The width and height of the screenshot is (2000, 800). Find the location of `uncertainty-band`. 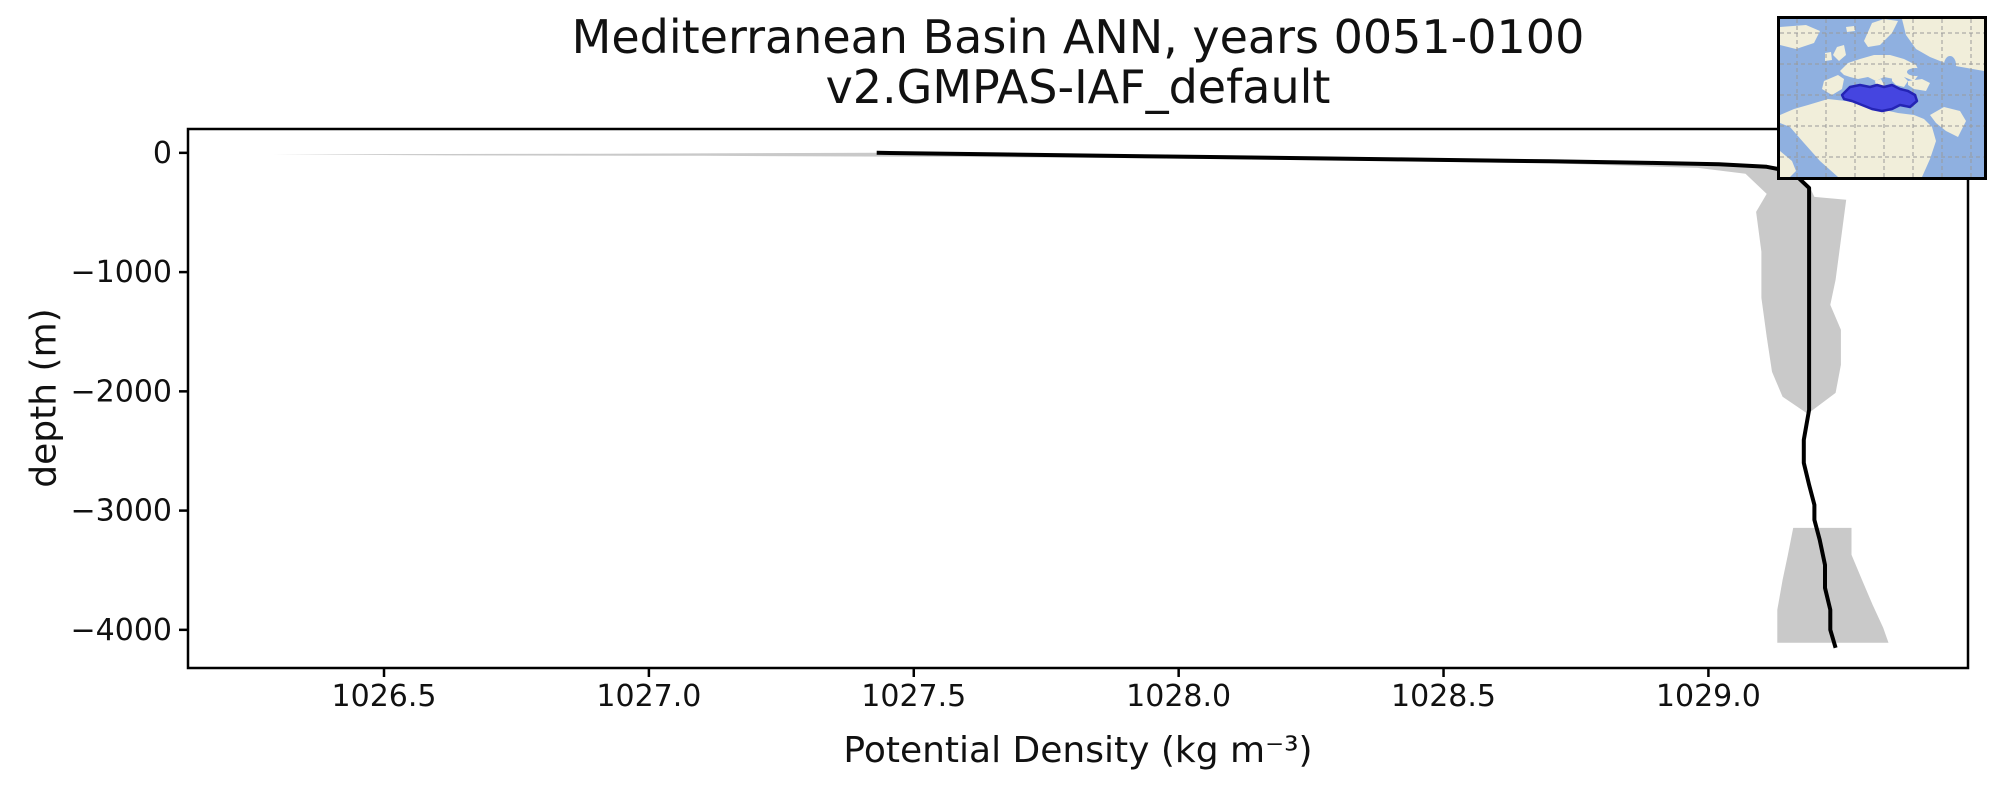

uncertainty-band is located at coordinates (1833, 585).